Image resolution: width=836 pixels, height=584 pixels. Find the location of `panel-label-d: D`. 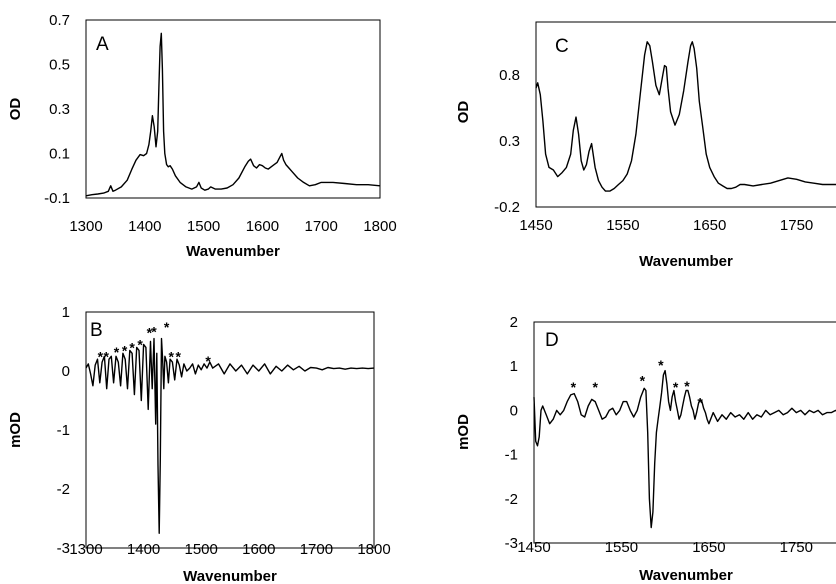

panel-label-d: D is located at coordinates (552, 340).